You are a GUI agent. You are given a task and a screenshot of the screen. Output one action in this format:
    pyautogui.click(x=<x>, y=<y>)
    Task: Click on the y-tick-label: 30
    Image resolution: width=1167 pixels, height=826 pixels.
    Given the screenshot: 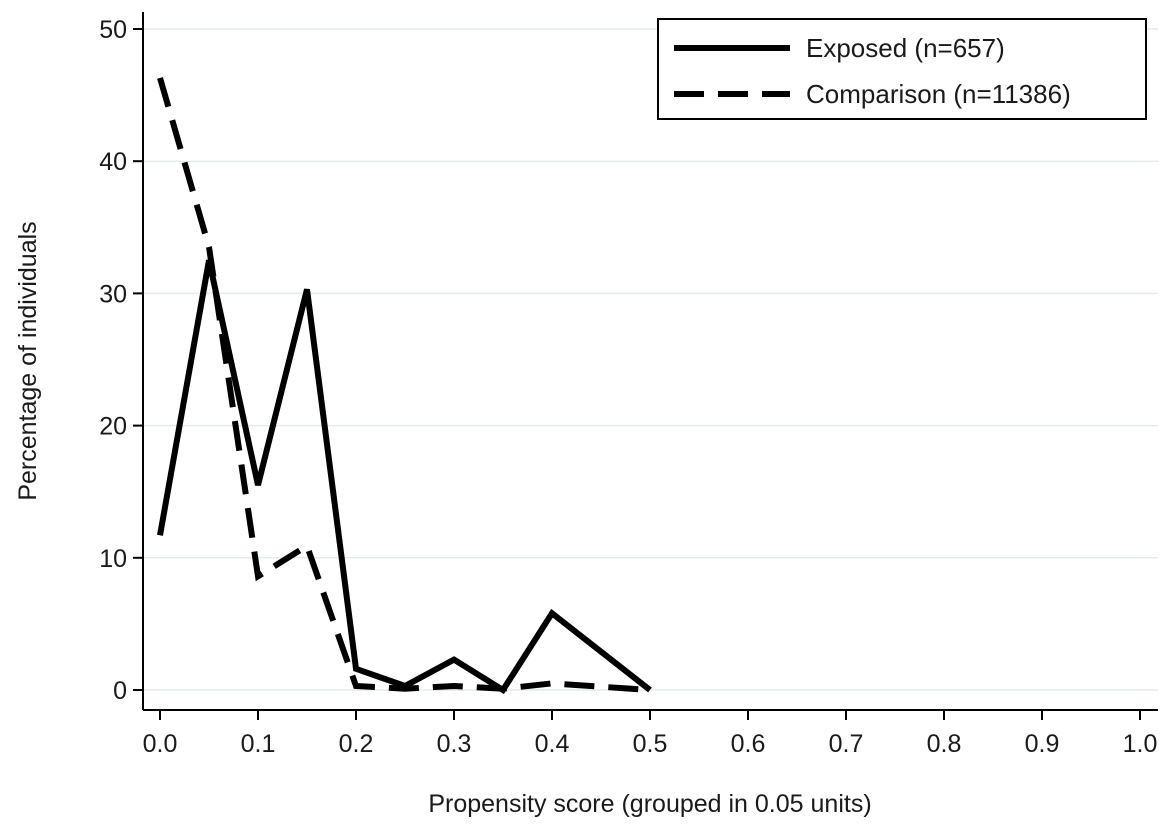 What is the action you would take?
    pyautogui.click(x=113, y=294)
    